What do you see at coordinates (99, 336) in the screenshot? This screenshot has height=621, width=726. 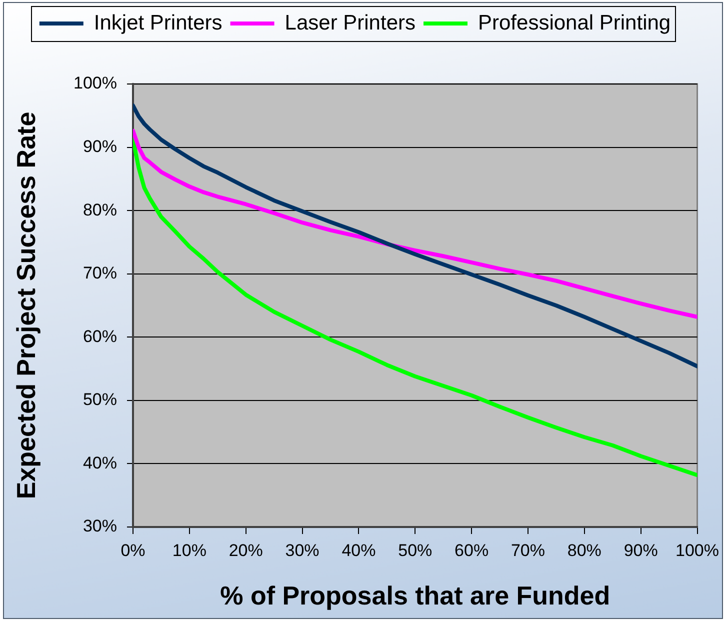 I see `y-tick-label: 60%` at bounding box center [99, 336].